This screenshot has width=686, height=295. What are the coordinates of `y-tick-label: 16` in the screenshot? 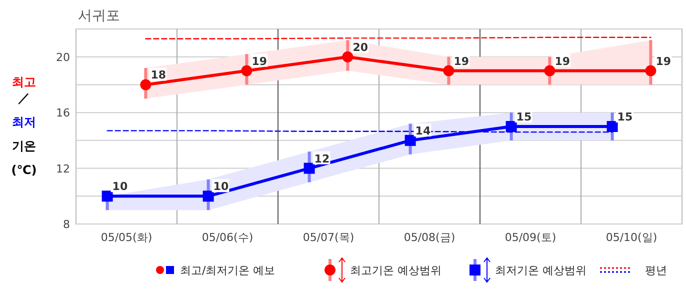 It's located at (63, 113).